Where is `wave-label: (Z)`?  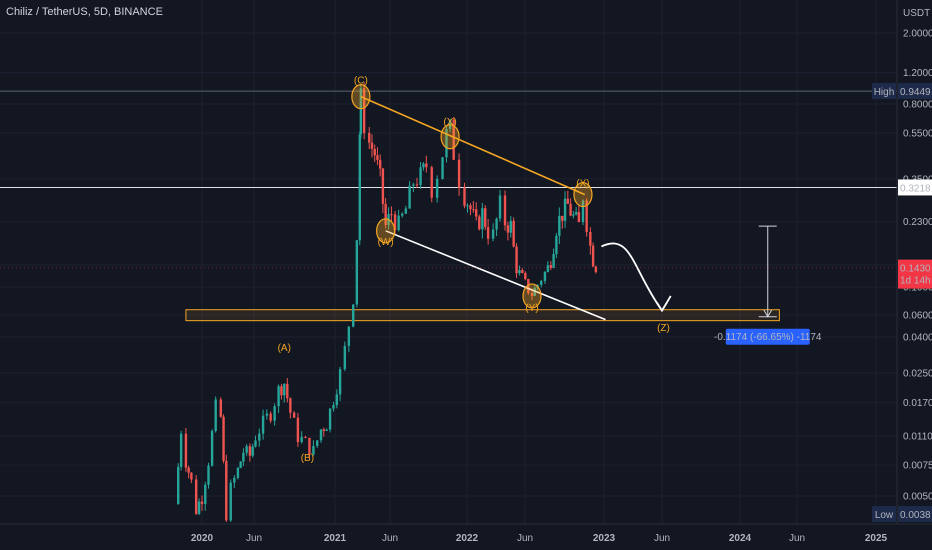
wave-label: (Z) is located at coordinates (663, 328).